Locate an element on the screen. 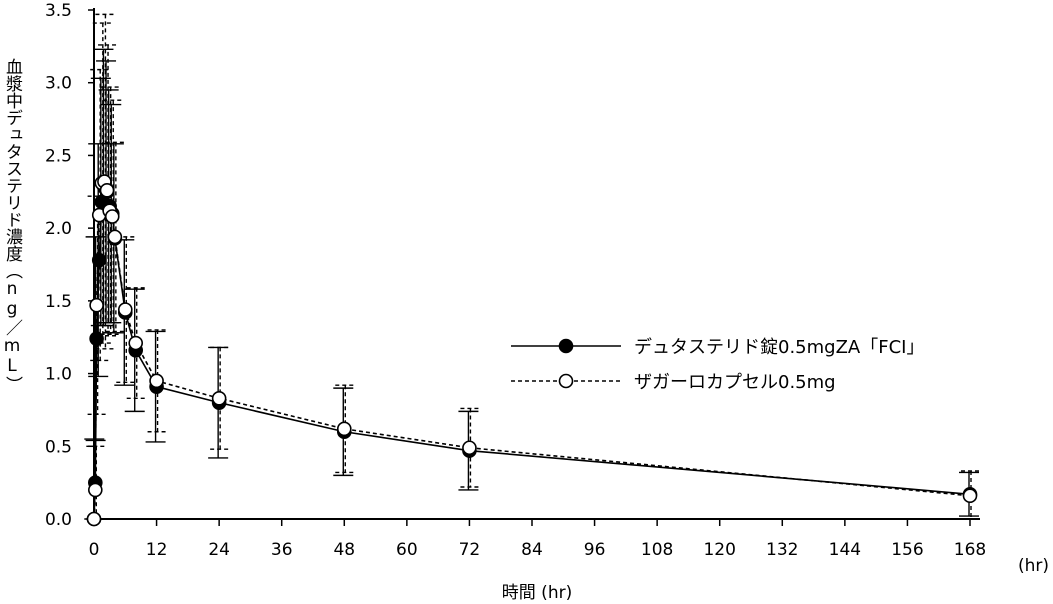 Image resolution: width=1053 pixels, height=604 pixels. y-axis-title: 血漿中デュタステリド濃度（ng／mL） is located at coordinates (12, 225).